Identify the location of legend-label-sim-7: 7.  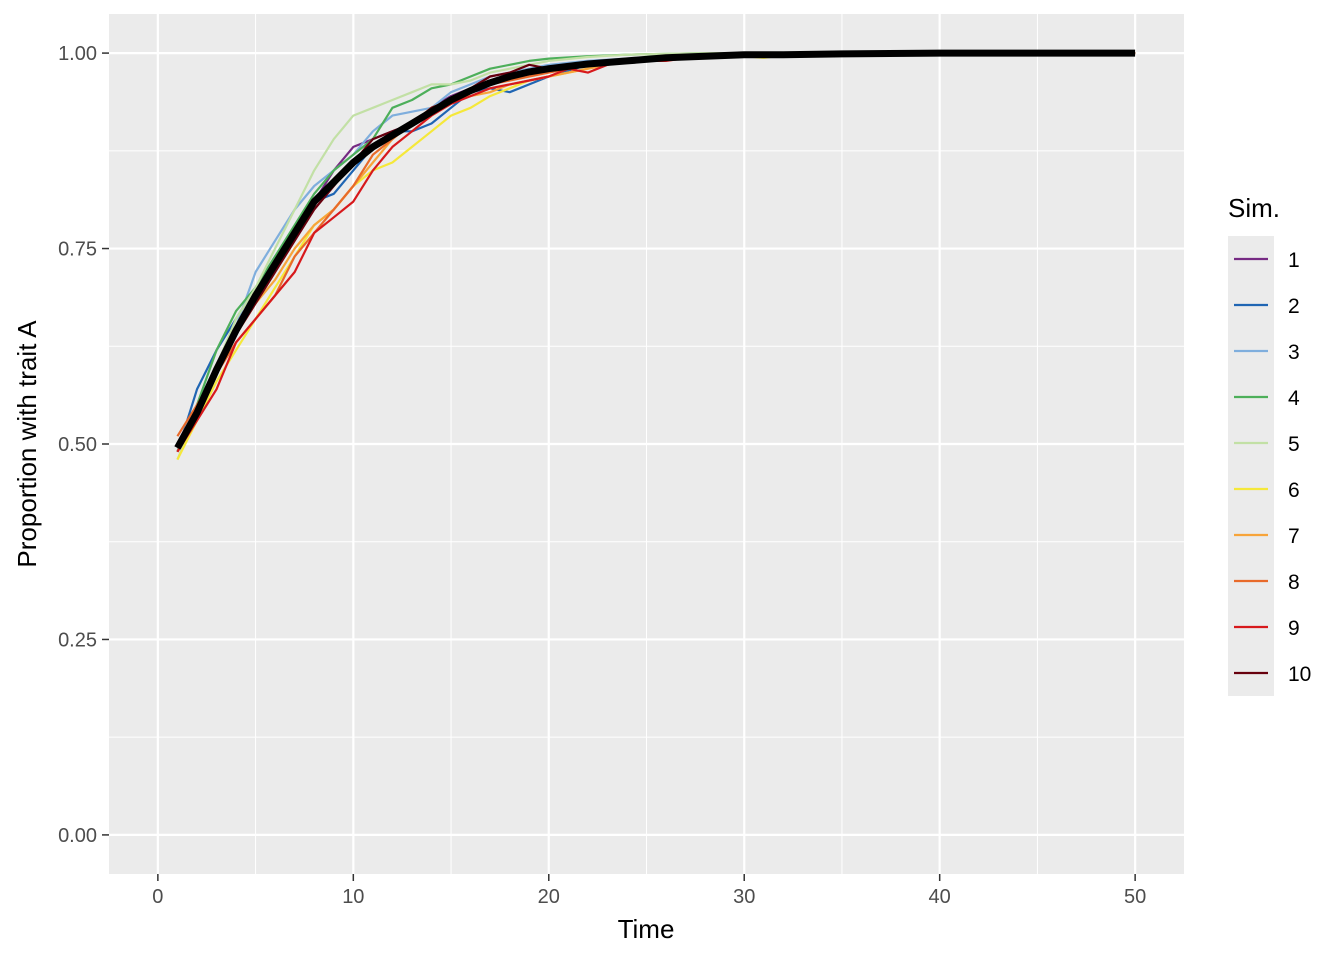
(1294, 536).